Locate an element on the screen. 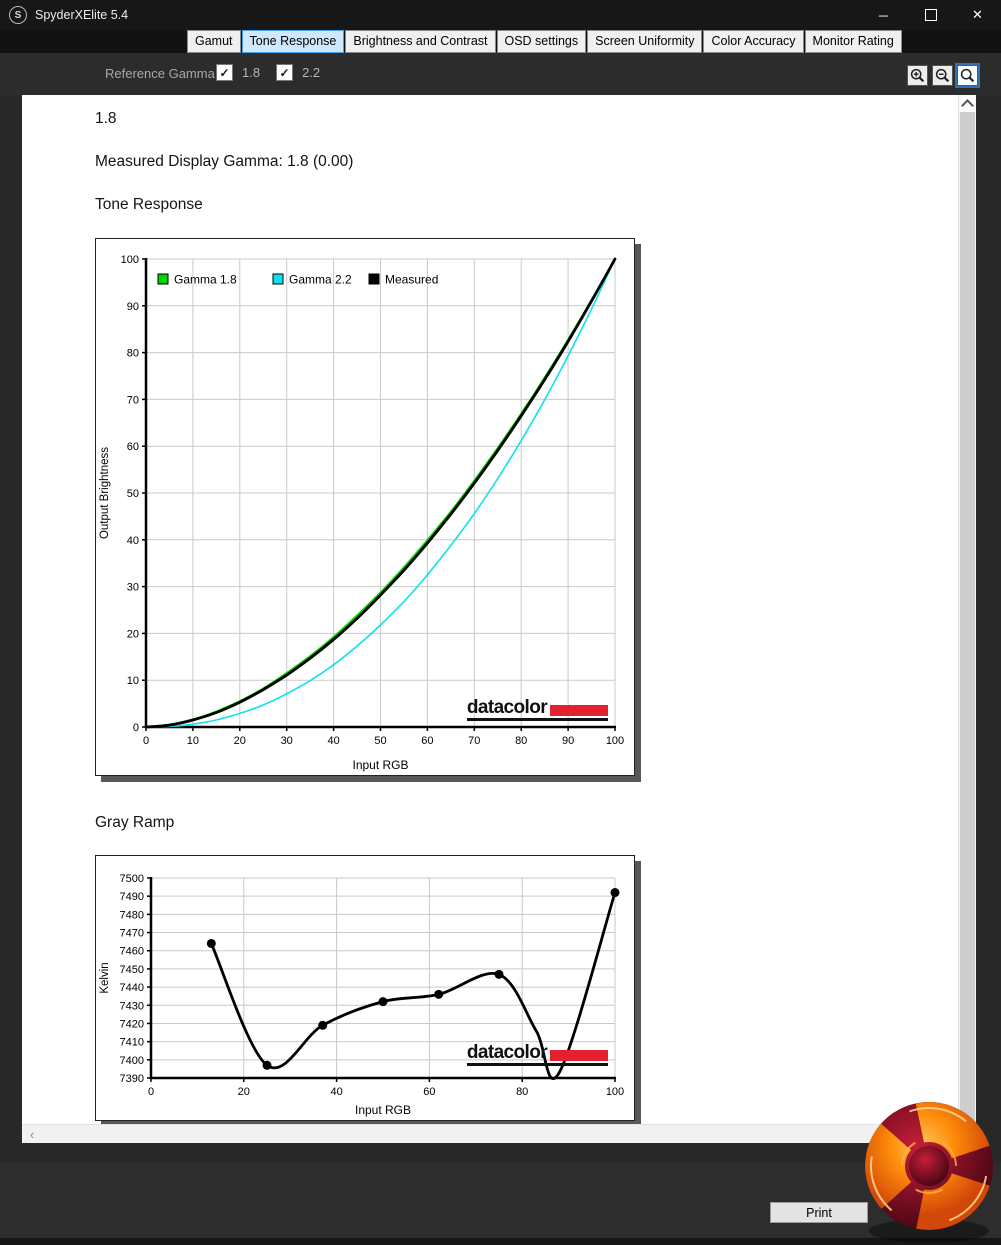 Image resolution: width=1001 pixels, height=1245 pixels. svg-text: Input RGB is located at coordinates (383, 1110).